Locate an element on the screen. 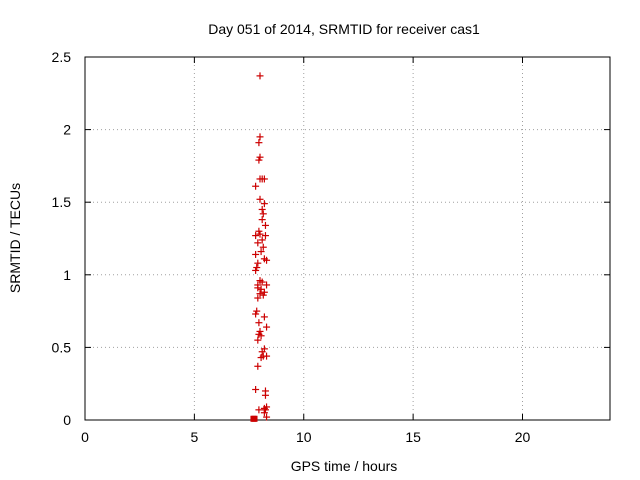 This screenshot has height=480, width=640. x-axis-label: GPS time / hours is located at coordinates (344, 466).